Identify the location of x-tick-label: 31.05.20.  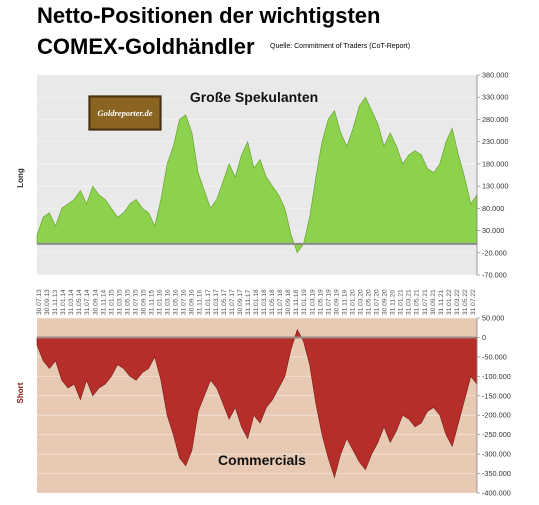
(369, 302).